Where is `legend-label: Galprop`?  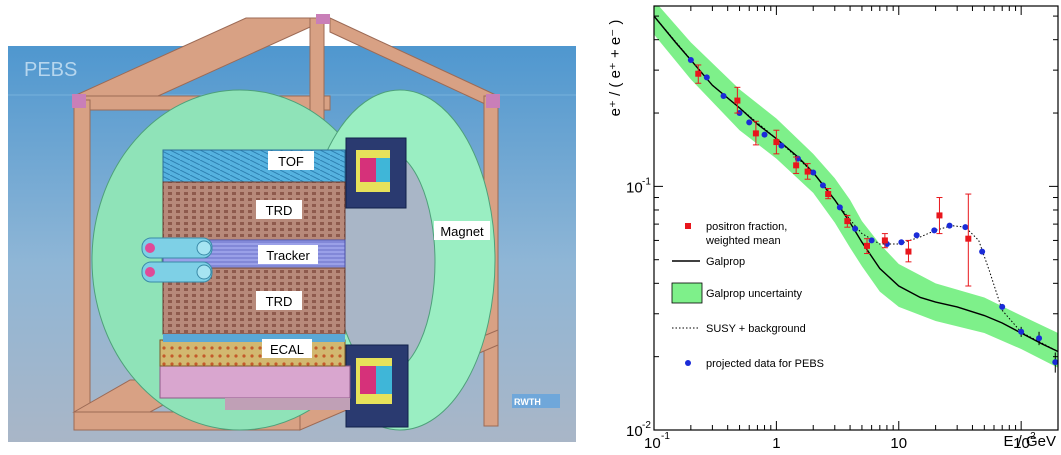 legend-label: Galprop is located at coordinates (725, 262).